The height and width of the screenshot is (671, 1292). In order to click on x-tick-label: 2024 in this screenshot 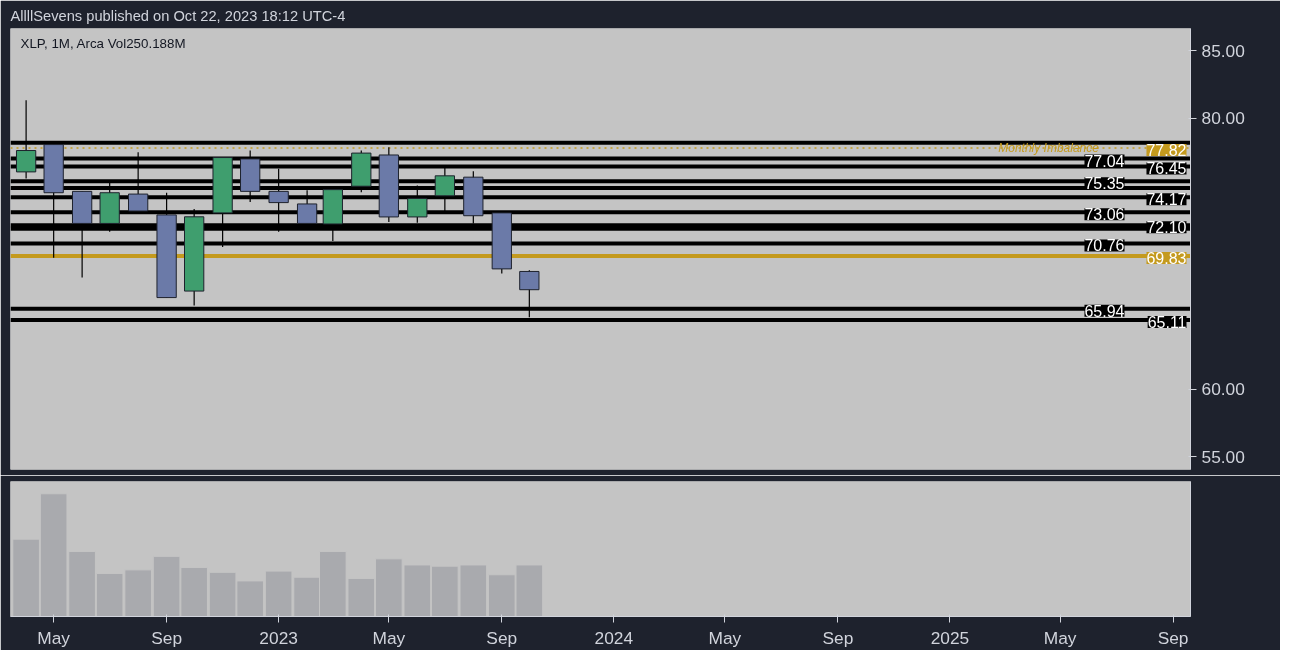, I will do `click(614, 637)`.